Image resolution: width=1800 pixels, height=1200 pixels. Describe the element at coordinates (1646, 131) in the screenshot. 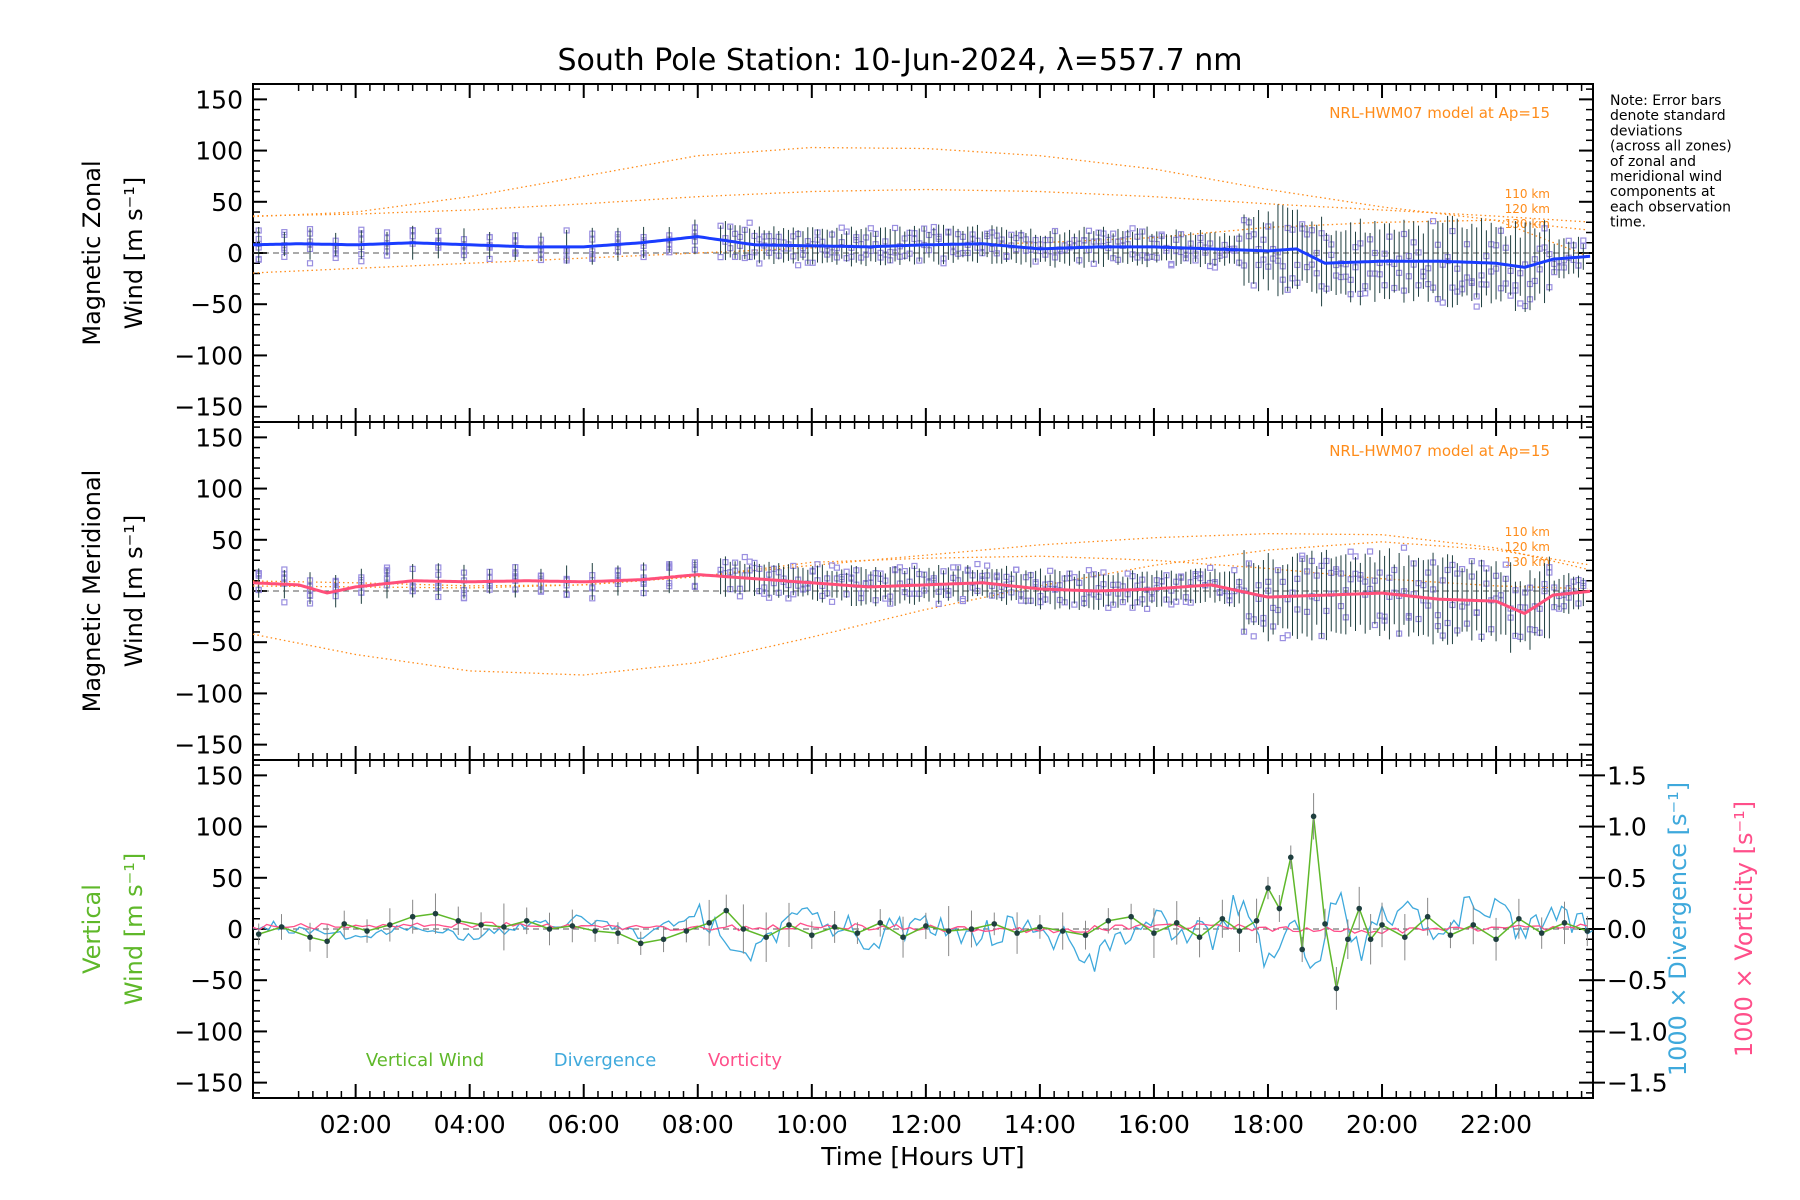

I see `note-line: deviations` at that location.